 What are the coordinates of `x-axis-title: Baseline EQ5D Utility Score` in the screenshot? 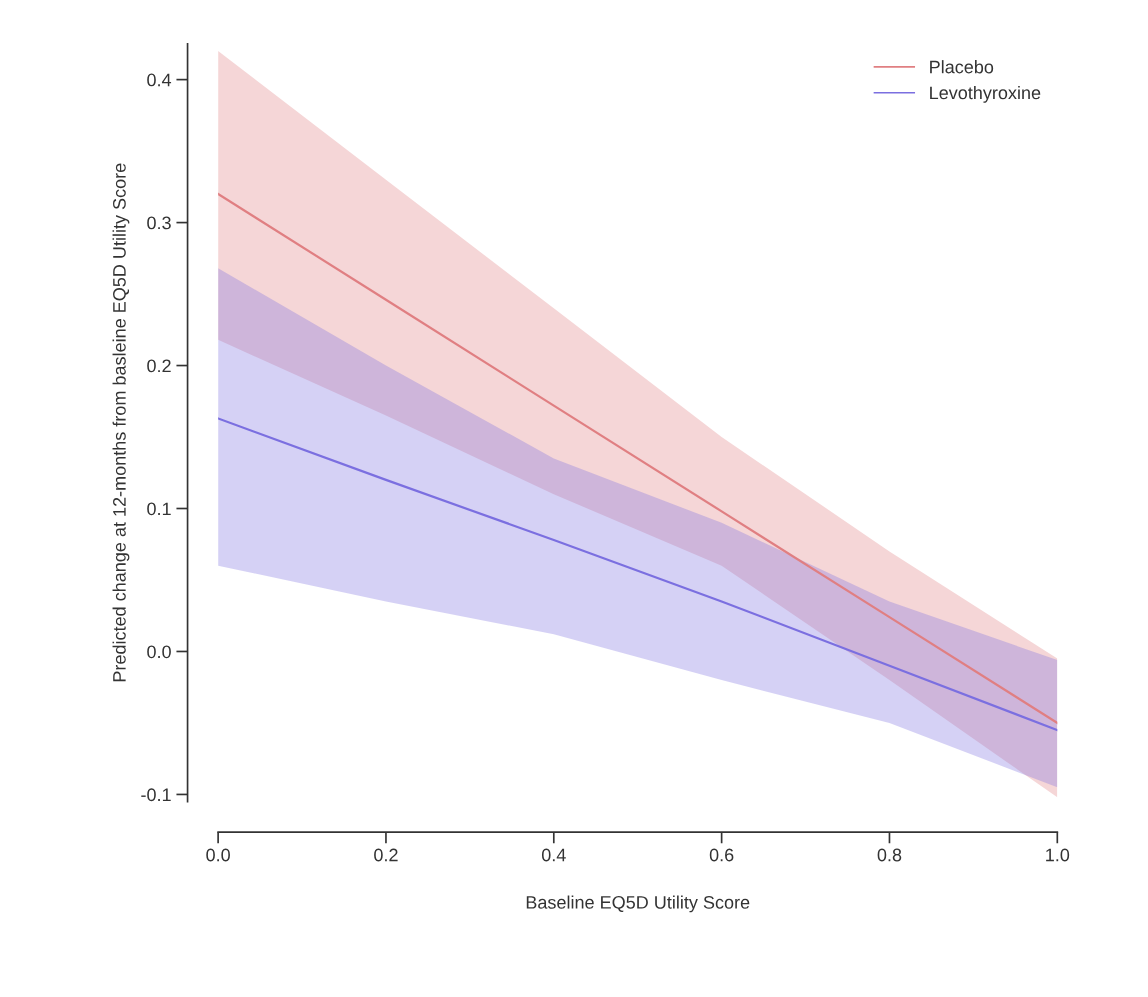 It's located at (638, 904).